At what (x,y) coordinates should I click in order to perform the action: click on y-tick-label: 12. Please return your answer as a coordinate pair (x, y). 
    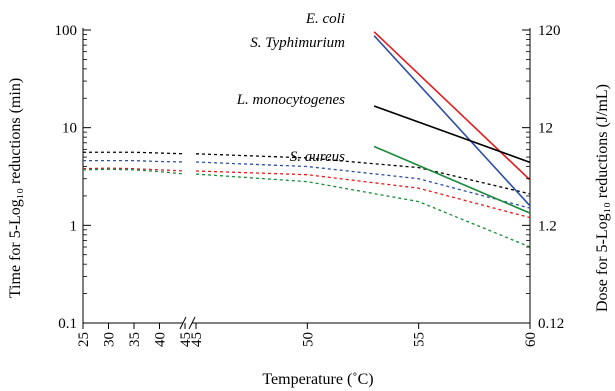
    Looking at the image, I should click on (545, 129).